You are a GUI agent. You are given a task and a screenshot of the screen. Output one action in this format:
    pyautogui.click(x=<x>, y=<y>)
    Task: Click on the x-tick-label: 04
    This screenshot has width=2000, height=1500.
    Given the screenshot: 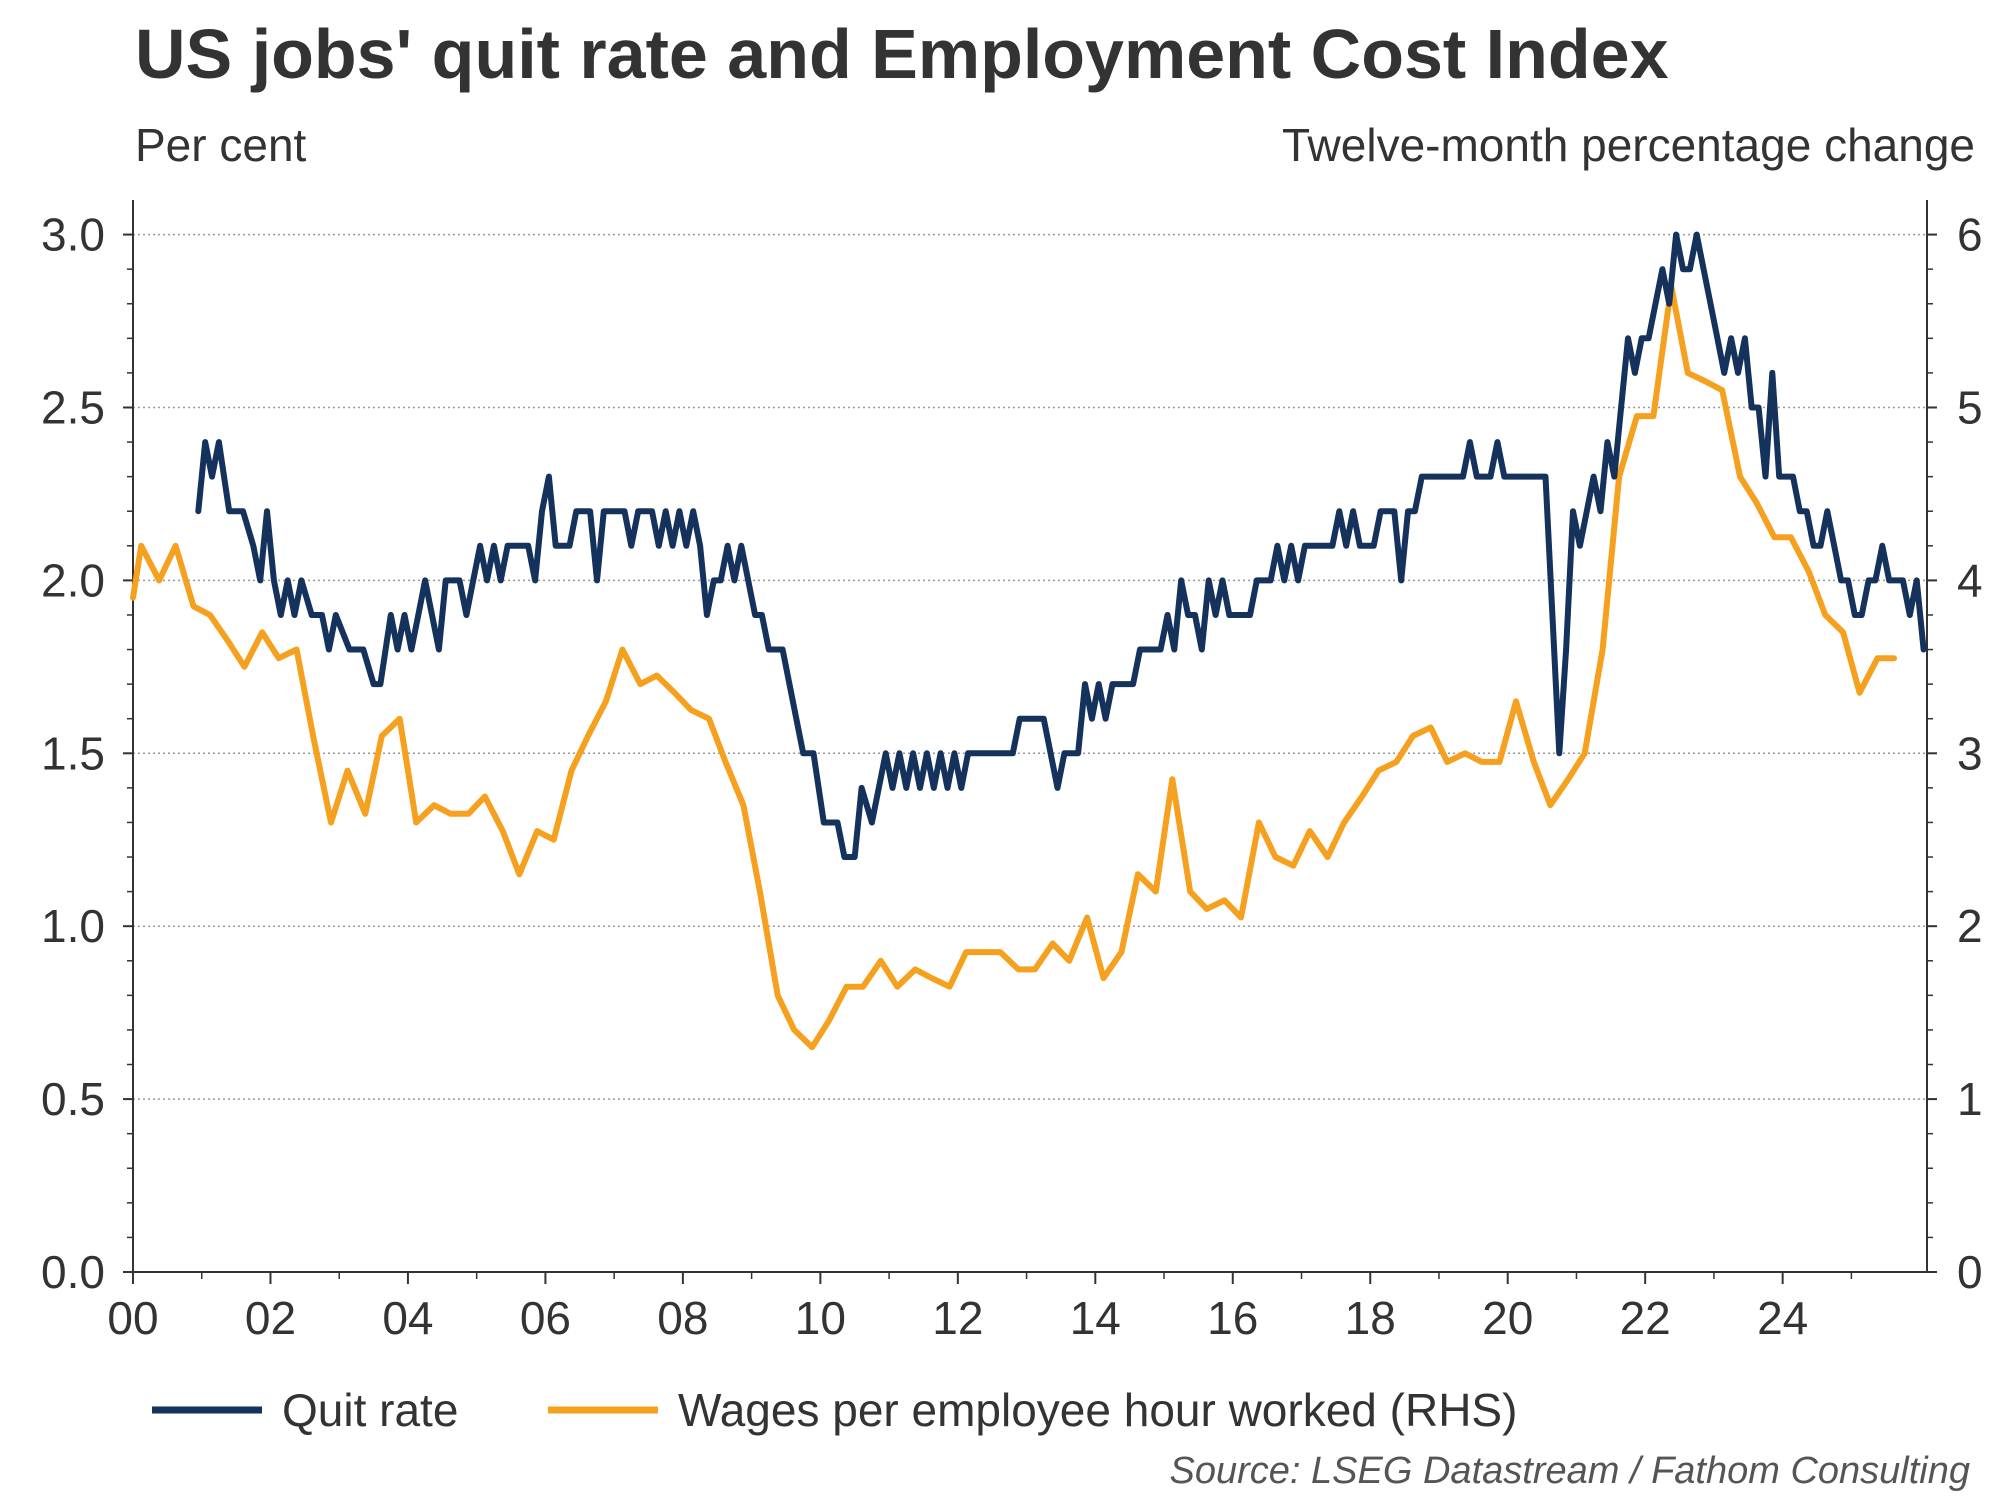 What is the action you would take?
    pyautogui.click(x=407, y=1318)
    